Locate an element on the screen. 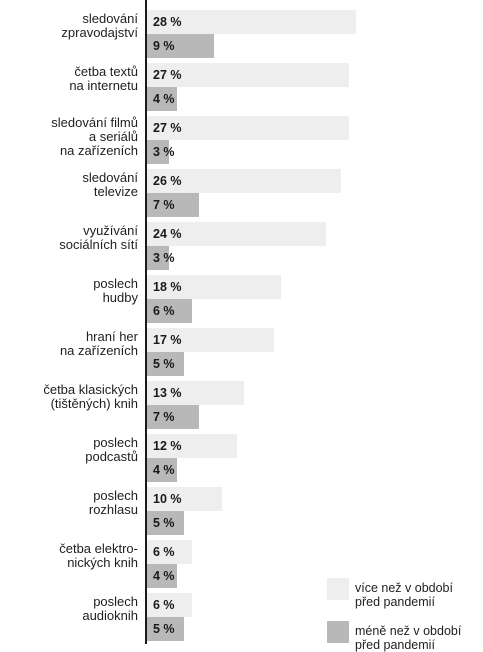  legend-swatch-more is located at coordinates (338, 589).